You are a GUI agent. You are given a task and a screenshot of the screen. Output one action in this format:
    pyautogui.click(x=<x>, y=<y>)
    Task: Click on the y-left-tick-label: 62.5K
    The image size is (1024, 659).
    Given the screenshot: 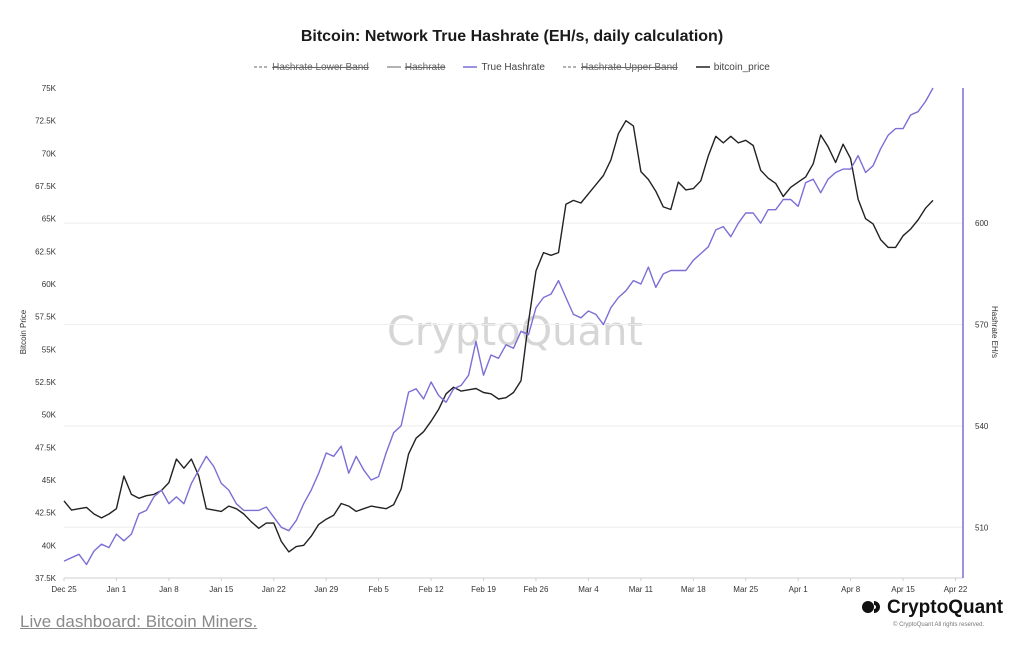 What is the action you would take?
    pyautogui.click(x=46, y=251)
    